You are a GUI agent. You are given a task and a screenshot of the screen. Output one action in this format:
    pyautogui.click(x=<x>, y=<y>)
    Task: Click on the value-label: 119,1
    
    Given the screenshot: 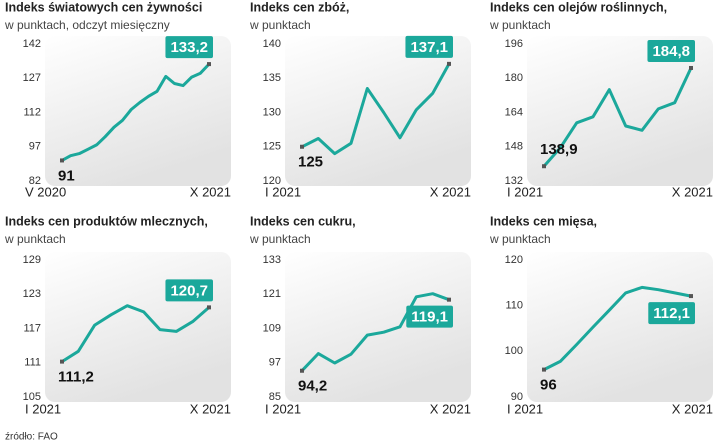 What is the action you would take?
    pyautogui.click(x=429, y=317)
    